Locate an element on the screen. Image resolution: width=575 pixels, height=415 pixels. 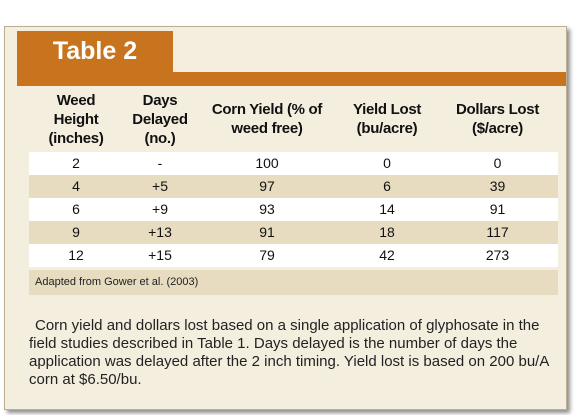
cell-yield-lost: 6 is located at coordinates (387, 186).